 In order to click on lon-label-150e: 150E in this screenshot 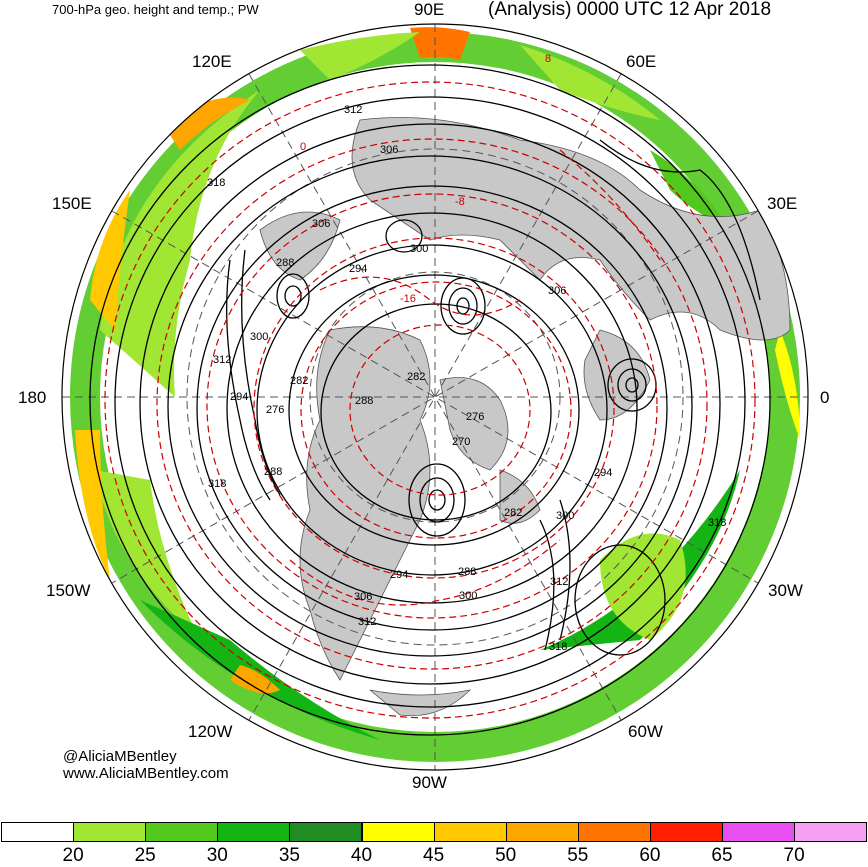, I will do `click(72, 203)`.